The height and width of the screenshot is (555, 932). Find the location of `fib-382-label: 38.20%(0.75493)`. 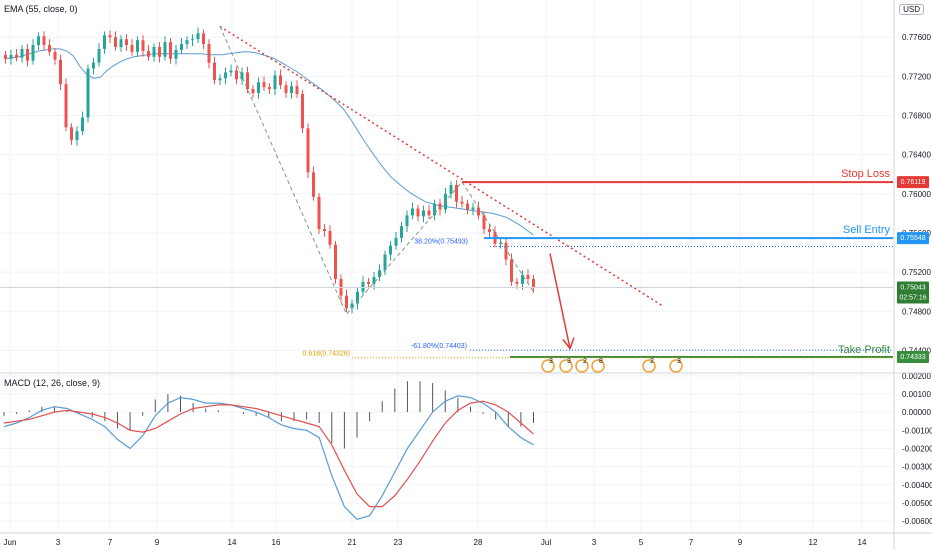

fib-382-label: 38.20%(0.75493) is located at coordinates (441, 241).